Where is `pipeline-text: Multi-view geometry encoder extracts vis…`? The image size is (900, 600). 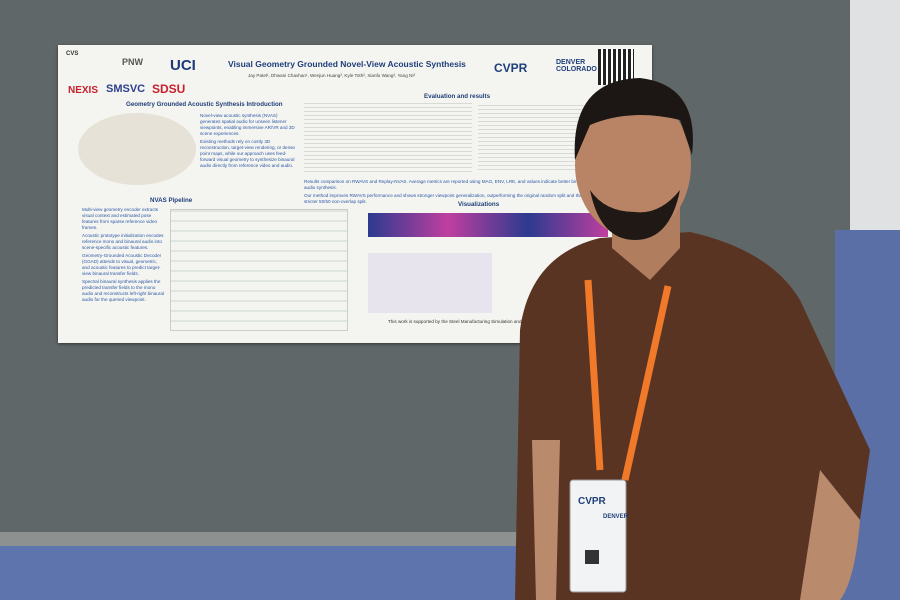
pipeline-text: Multi-view geometry encoder extracts vis… is located at coordinates (123, 256).